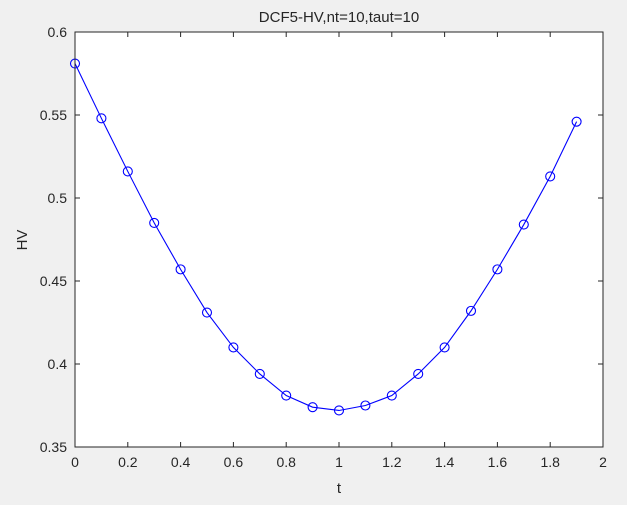 This screenshot has width=627, height=505. I want to click on chart-title: DCF5-HV,nt=10,taut=10, so click(339, 17).